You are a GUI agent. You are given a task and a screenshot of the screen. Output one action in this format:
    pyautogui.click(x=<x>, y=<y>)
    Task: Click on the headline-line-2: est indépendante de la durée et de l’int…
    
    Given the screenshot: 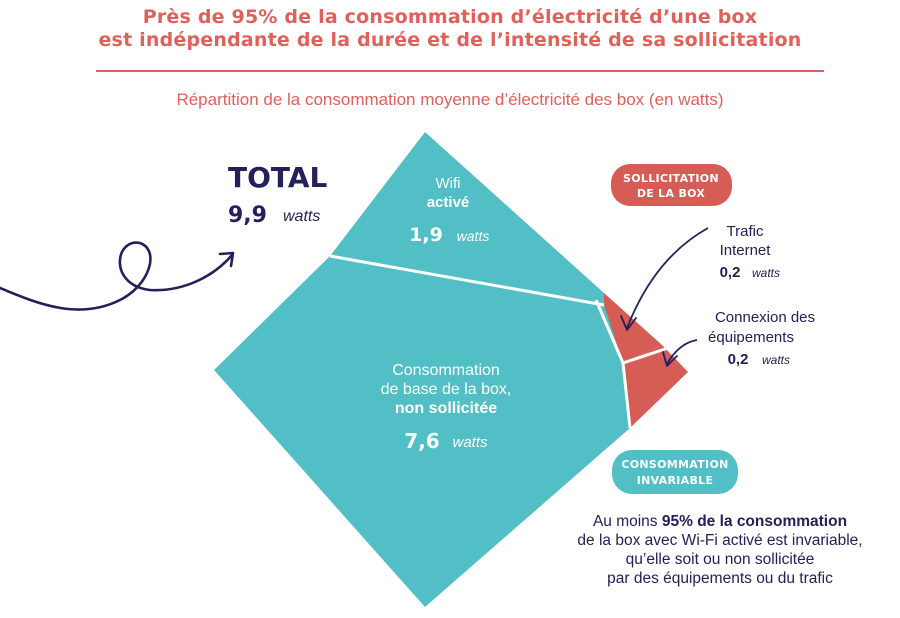 What is the action you would take?
    pyautogui.click(x=450, y=40)
    